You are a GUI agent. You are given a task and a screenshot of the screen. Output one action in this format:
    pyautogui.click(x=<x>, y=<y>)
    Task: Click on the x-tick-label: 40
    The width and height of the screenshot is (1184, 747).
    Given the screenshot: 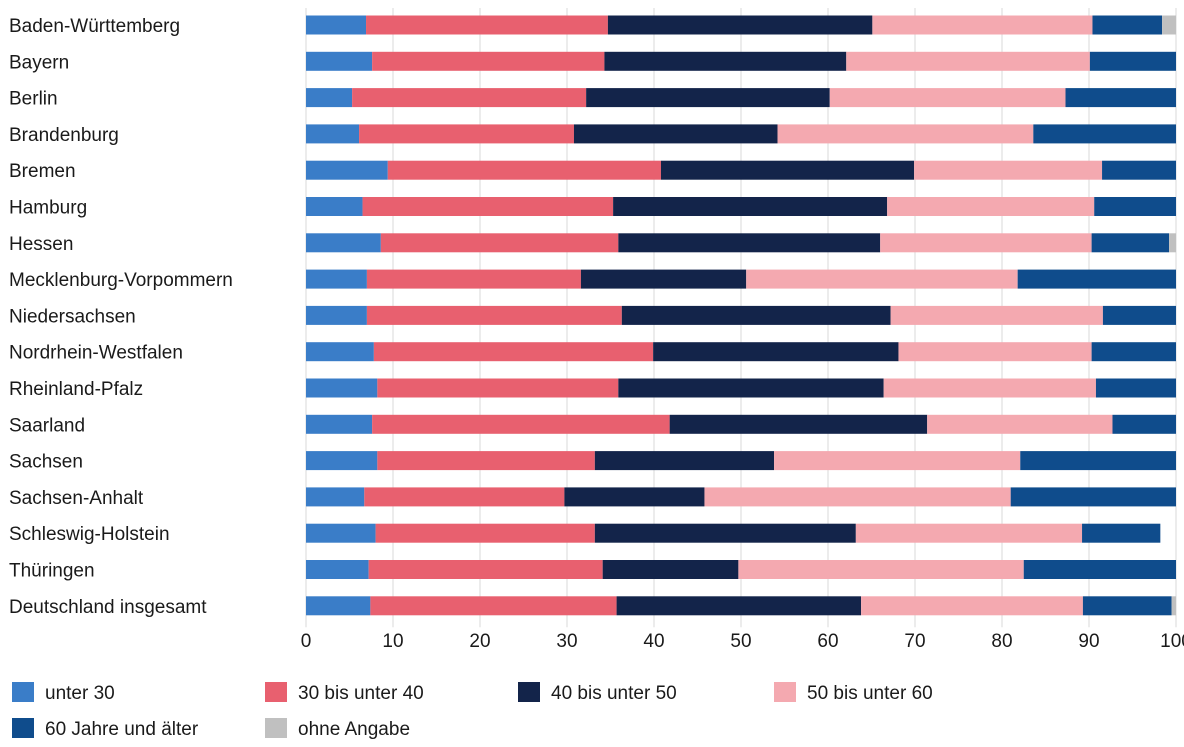 What is the action you would take?
    pyautogui.click(x=653, y=641)
    